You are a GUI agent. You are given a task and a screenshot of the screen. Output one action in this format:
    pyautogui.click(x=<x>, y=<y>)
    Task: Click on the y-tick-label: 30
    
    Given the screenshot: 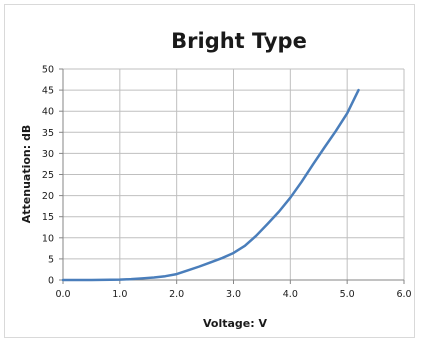 What is the action you would take?
    pyautogui.click(x=48, y=154)
    